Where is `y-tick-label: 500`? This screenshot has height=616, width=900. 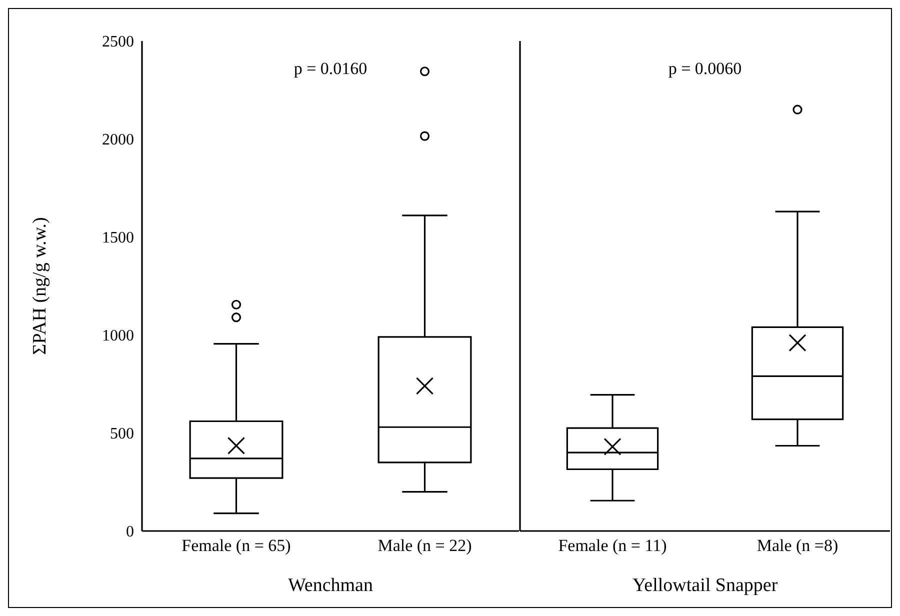
y-tick-label: 500 is located at coordinates (122, 434).